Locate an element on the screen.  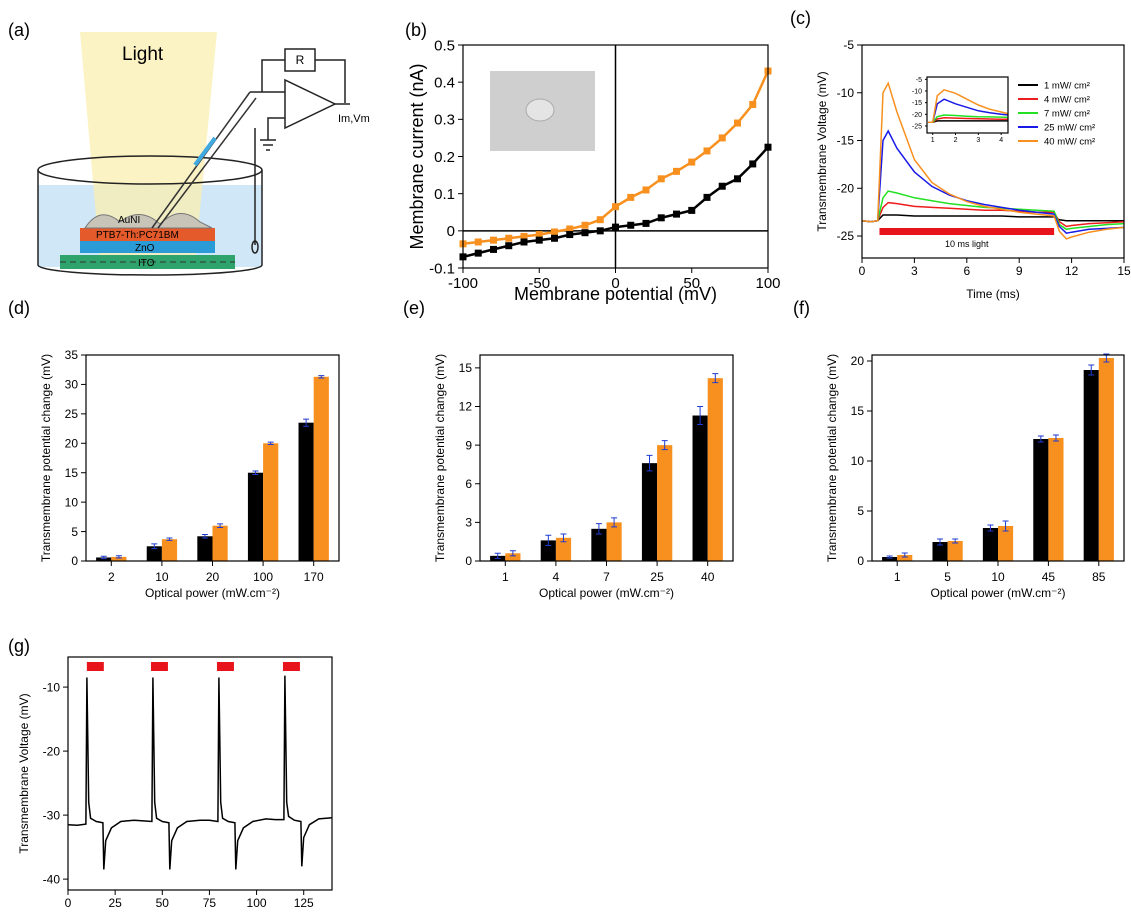
y-tick-label: 20 is located at coordinates (858, 361).